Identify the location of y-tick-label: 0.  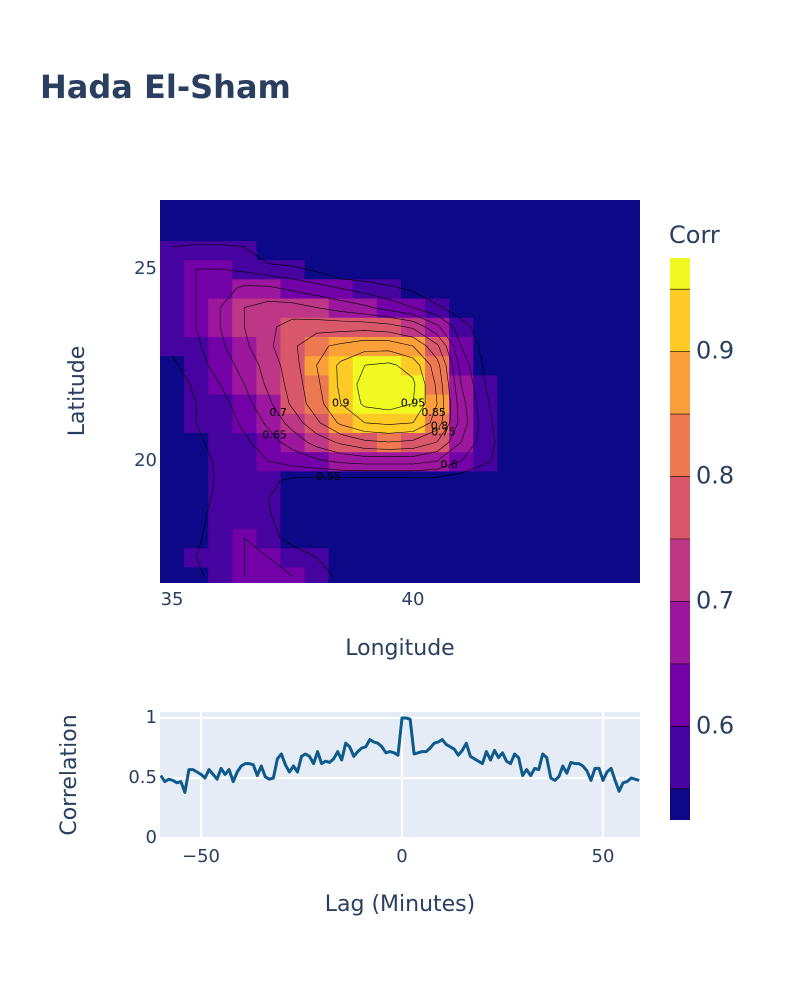
(151, 837).